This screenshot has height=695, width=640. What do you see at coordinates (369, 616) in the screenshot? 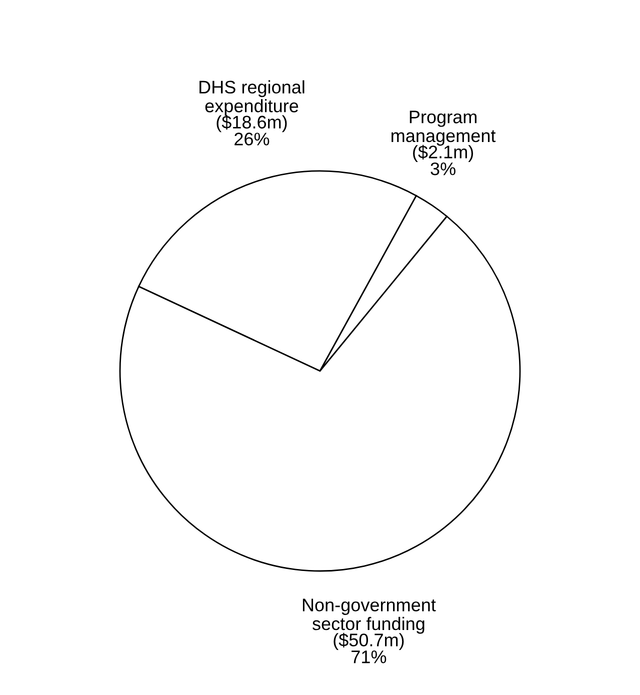
I see `slice-label: Non-government sector funding` at bounding box center [369, 616].